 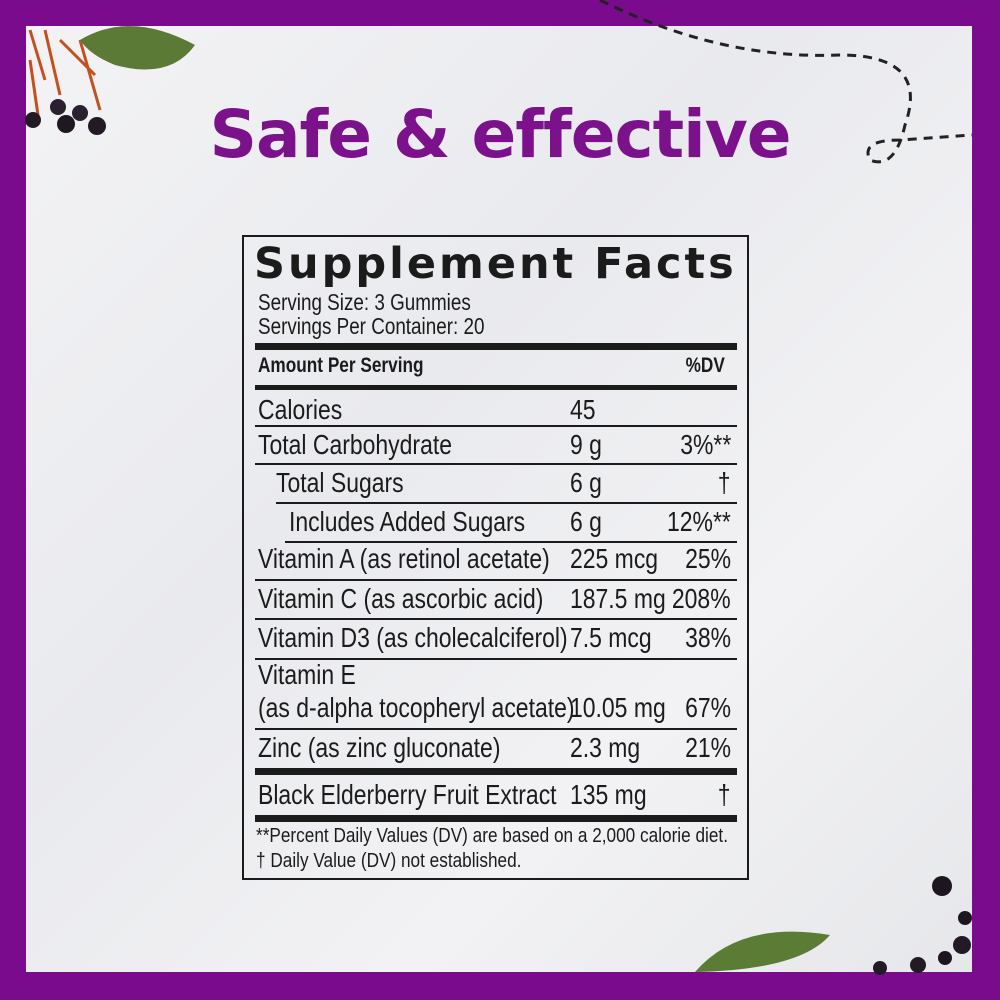 What do you see at coordinates (340, 482) in the screenshot?
I see `row-name: Total Sugars` at bounding box center [340, 482].